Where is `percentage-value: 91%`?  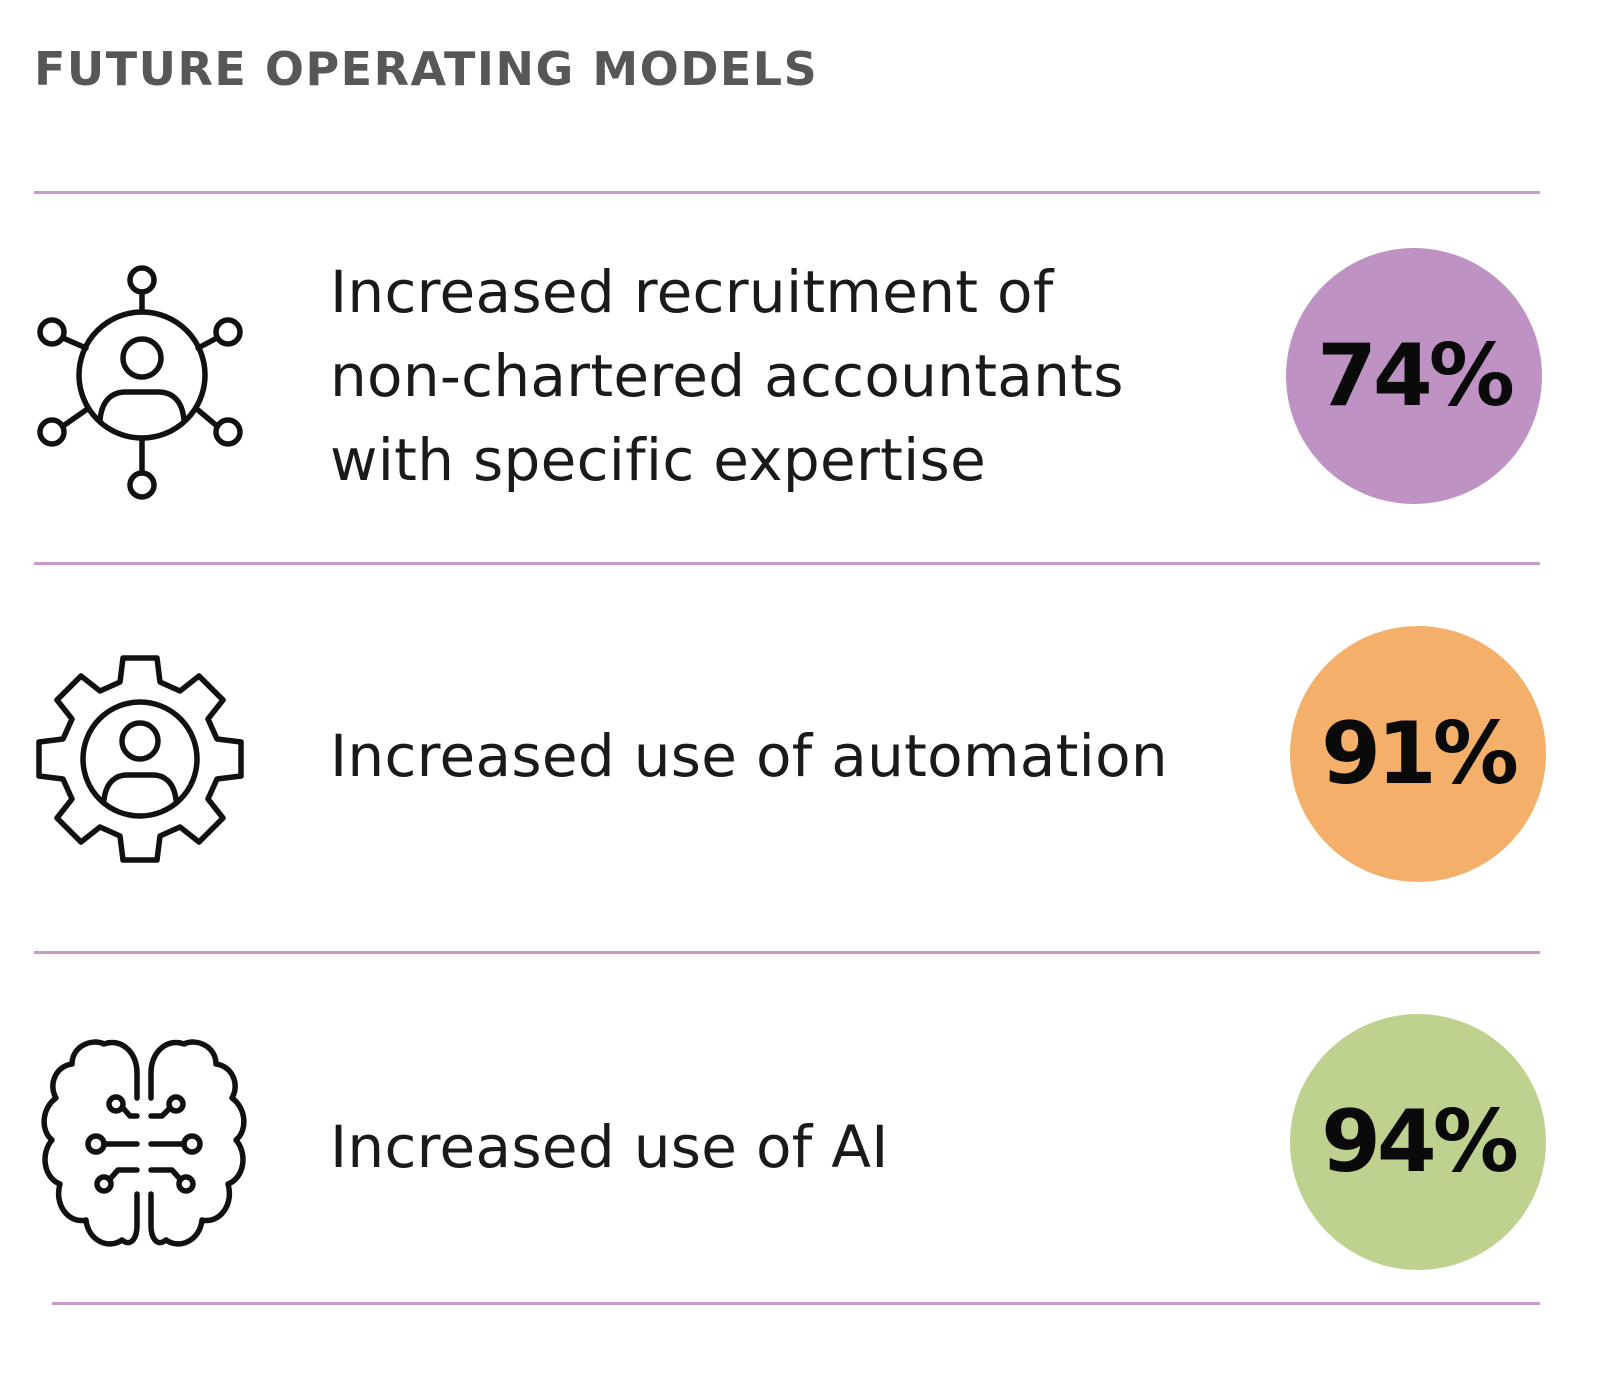
percentage-value: 91% is located at coordinates (1420, 754).